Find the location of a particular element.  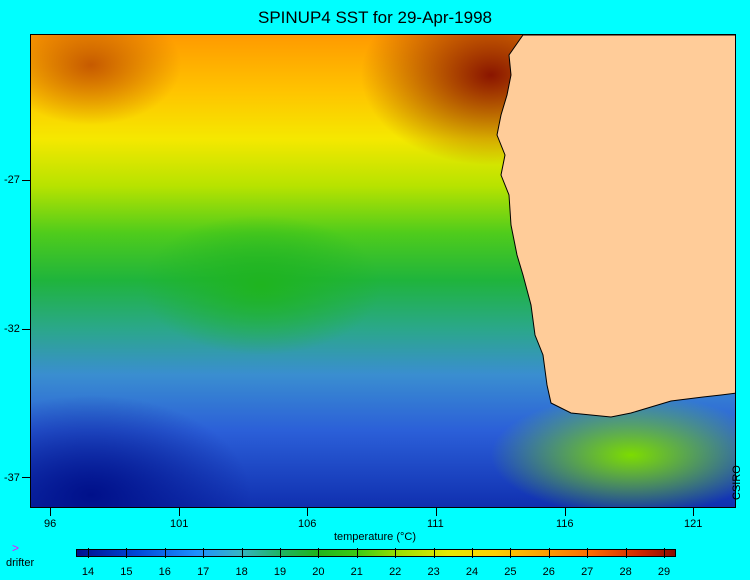

colorbar-tick-label: 19 is located at coordinates (280, 572).